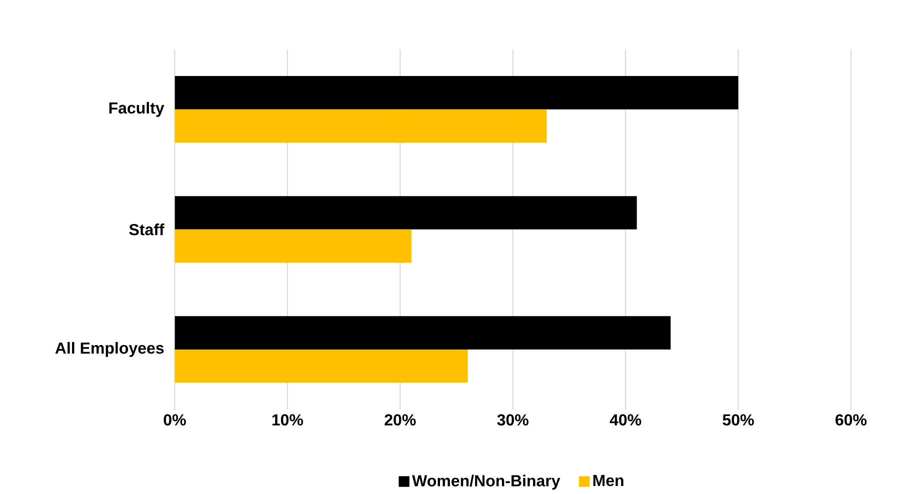 The image size is (899, 494). I want to click on legend-label: Women/Non-Binary, so click(486, 482).